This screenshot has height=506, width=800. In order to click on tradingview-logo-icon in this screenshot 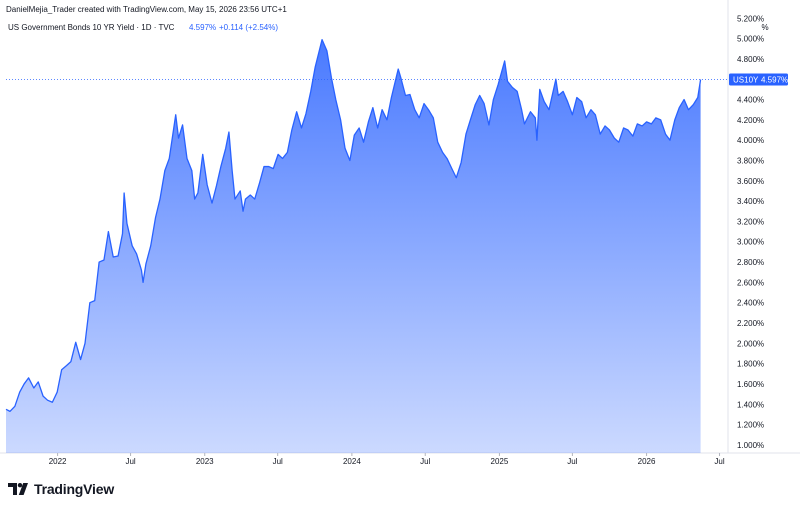, I will do `click(18, 489)`.